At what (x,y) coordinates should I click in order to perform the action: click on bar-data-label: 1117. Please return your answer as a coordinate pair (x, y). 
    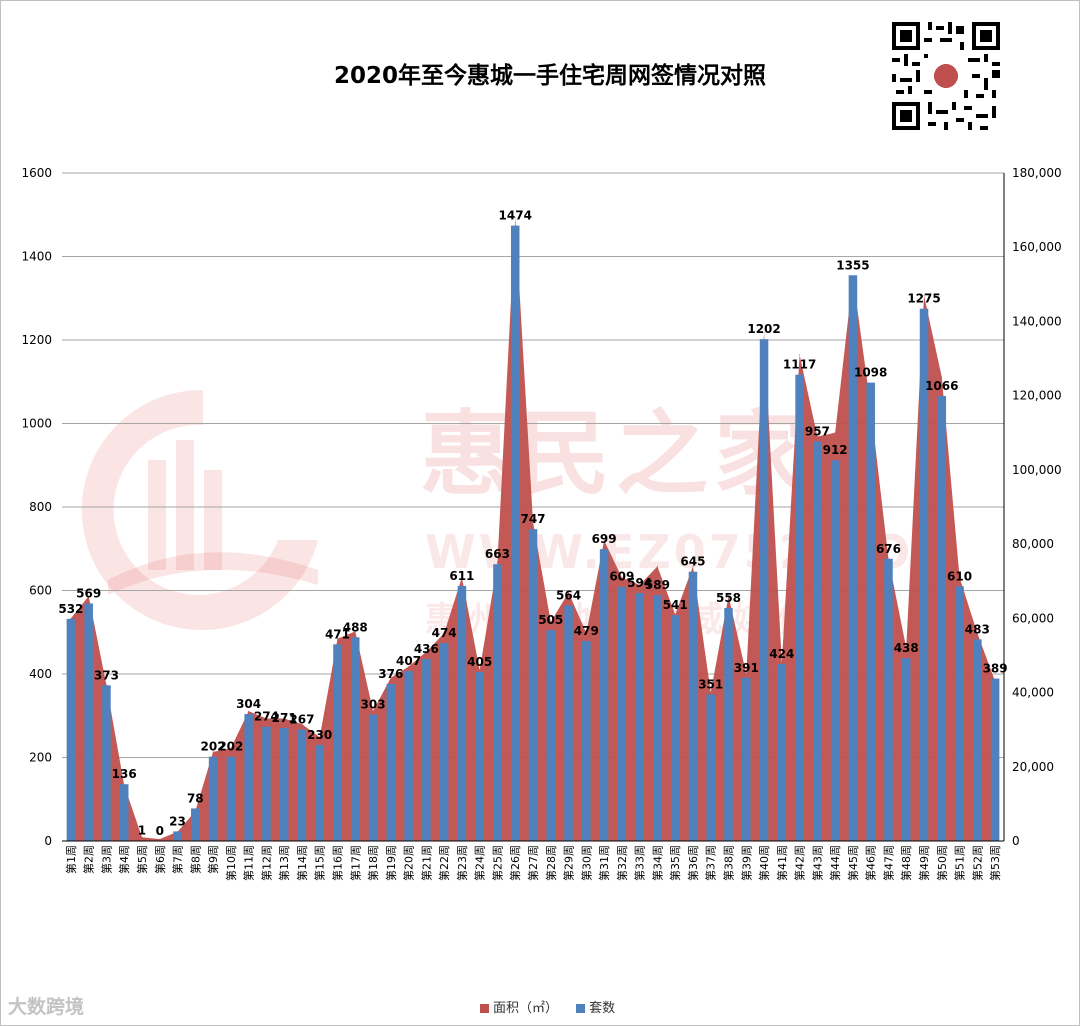
    Looking at the image, I should click on (799, 365).